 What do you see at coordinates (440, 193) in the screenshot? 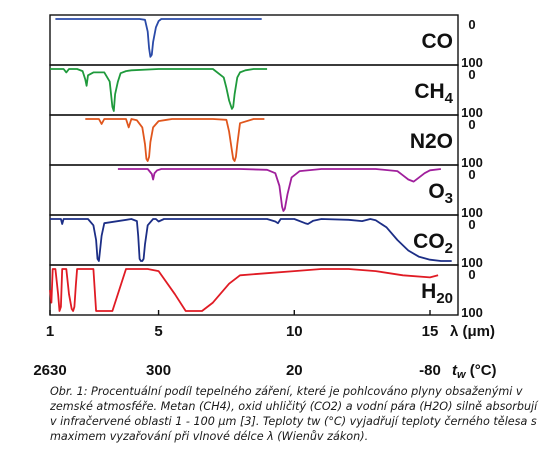
I see `gas-label-3: O3` at bounding box center [440, 193].